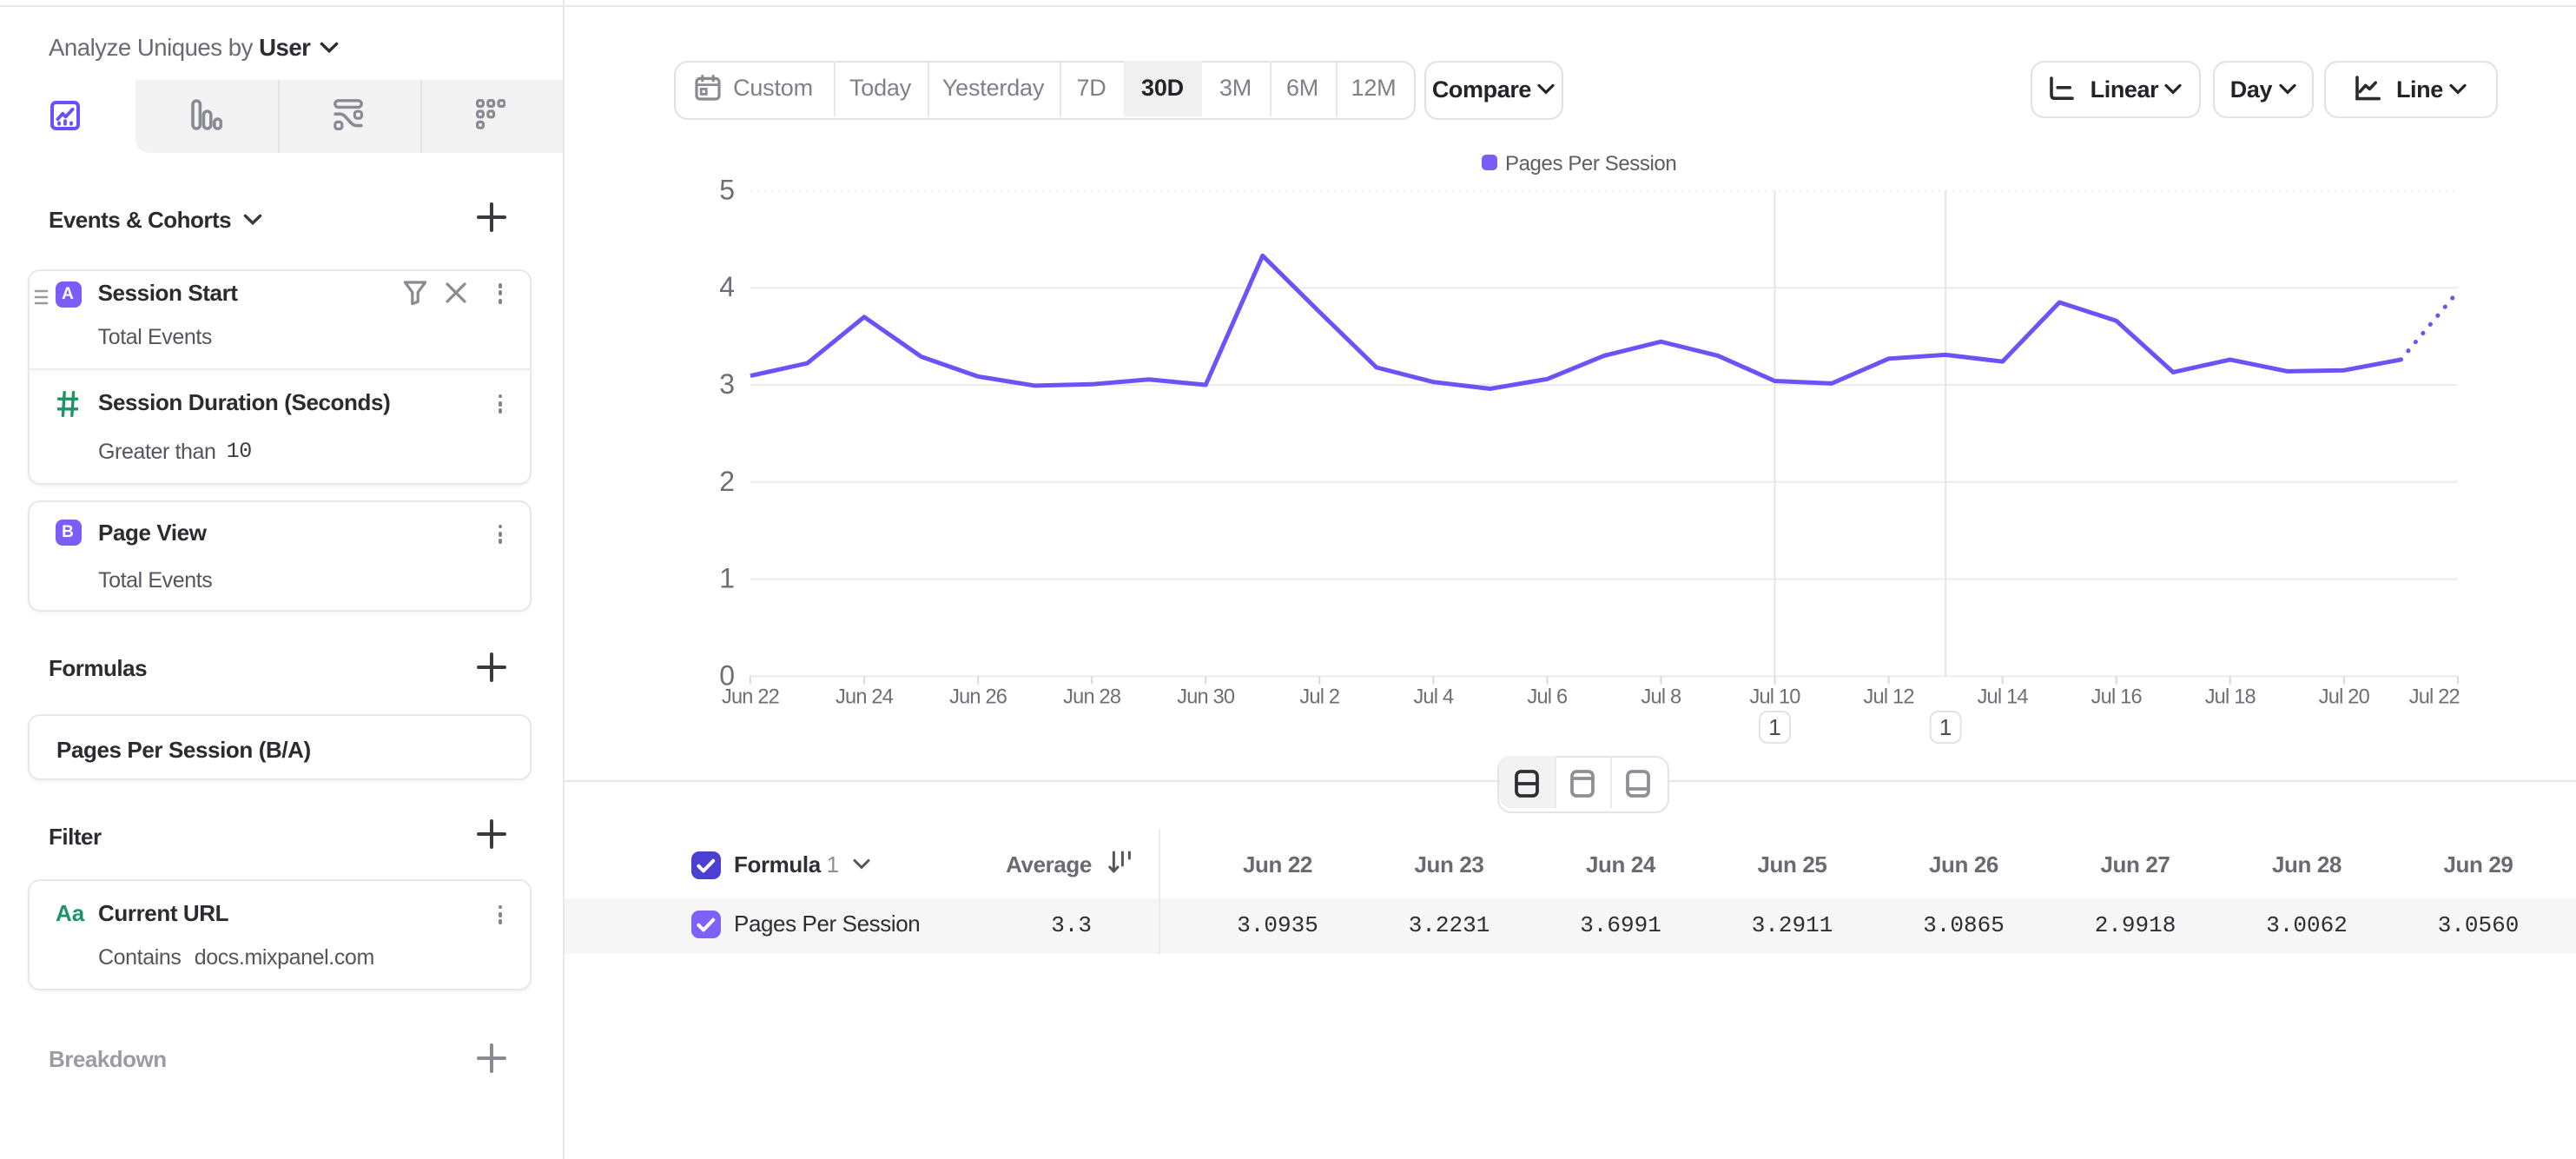  Describe the element at coordinates (2003, 696) in the screenshot. I see `svg-text: Jul 14` at that location.